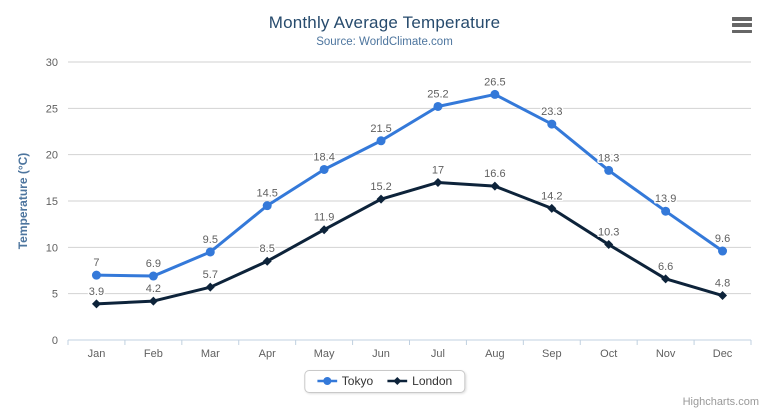  I want to click on svg-text: 23.3, so click(551, 112).